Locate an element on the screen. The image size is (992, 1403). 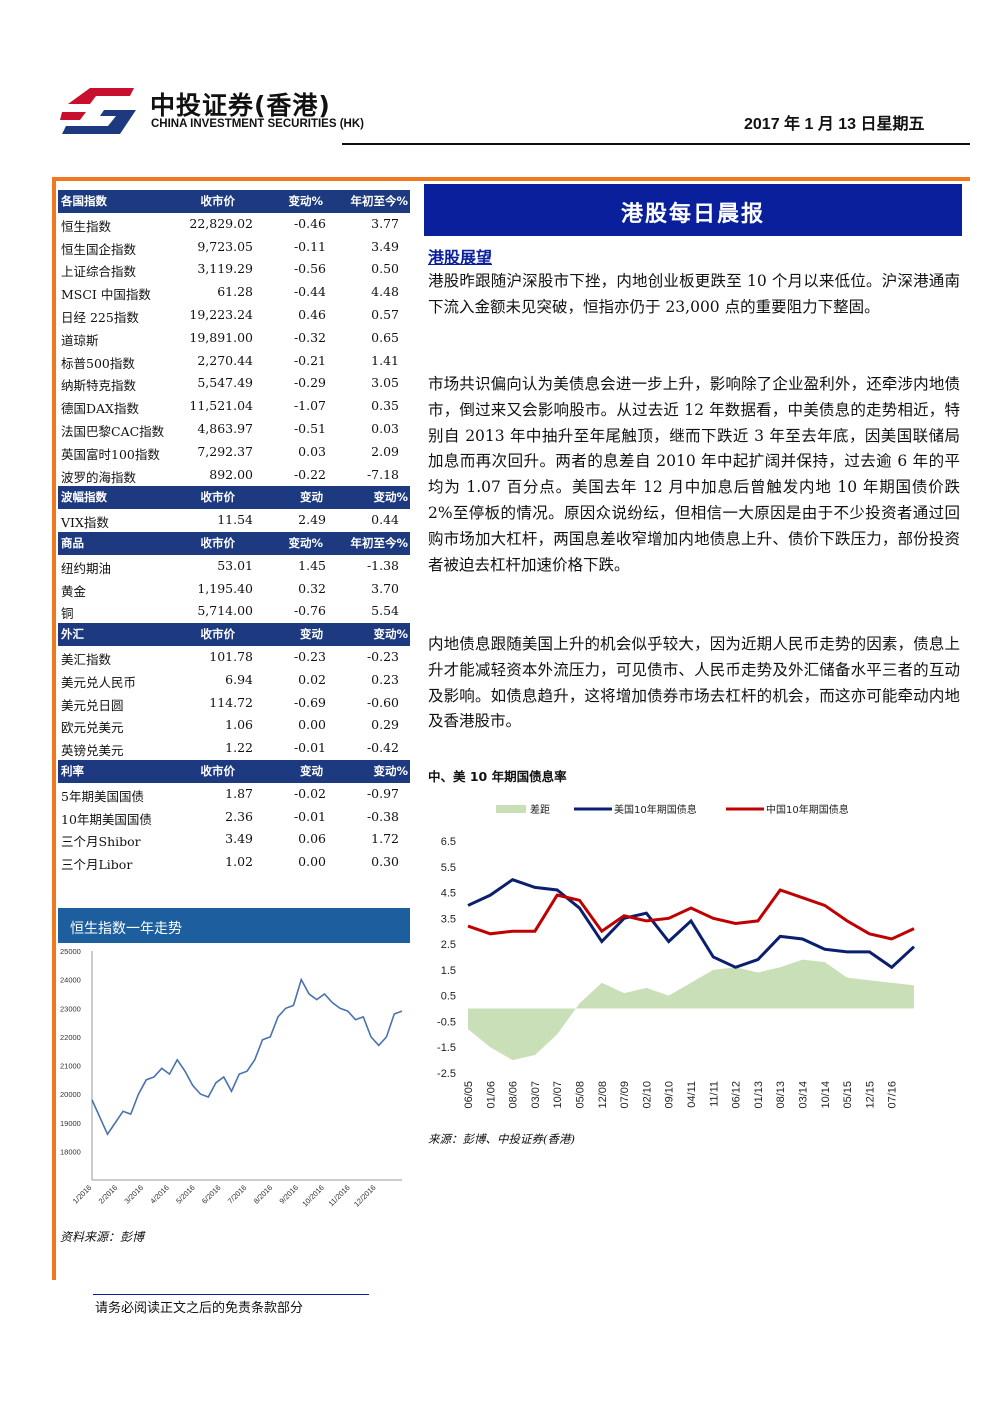
table-cell: 4,863.97 is located at coordinates (225, 428).